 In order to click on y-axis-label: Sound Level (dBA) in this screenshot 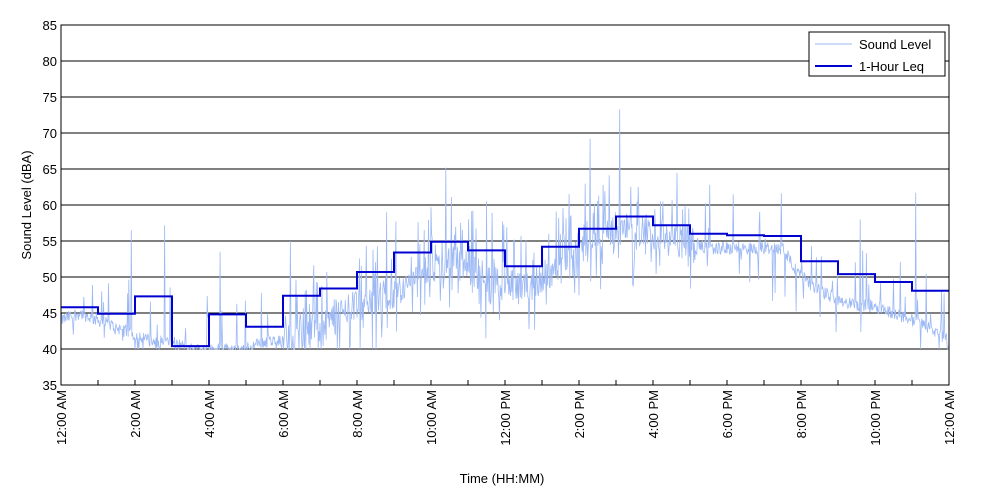, I will do `click(26, 204)`.